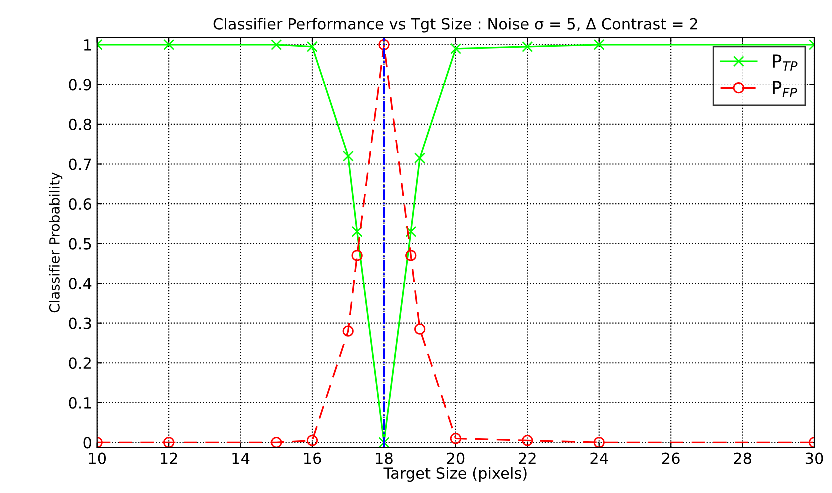  What do you see at coordinates (456, 25) in the screenshot?
I see `chart-title: Classifier Performance vs Tgt Size : Noise σ = 5, Δ Contrast = 2` at bounding box center [456, 25].